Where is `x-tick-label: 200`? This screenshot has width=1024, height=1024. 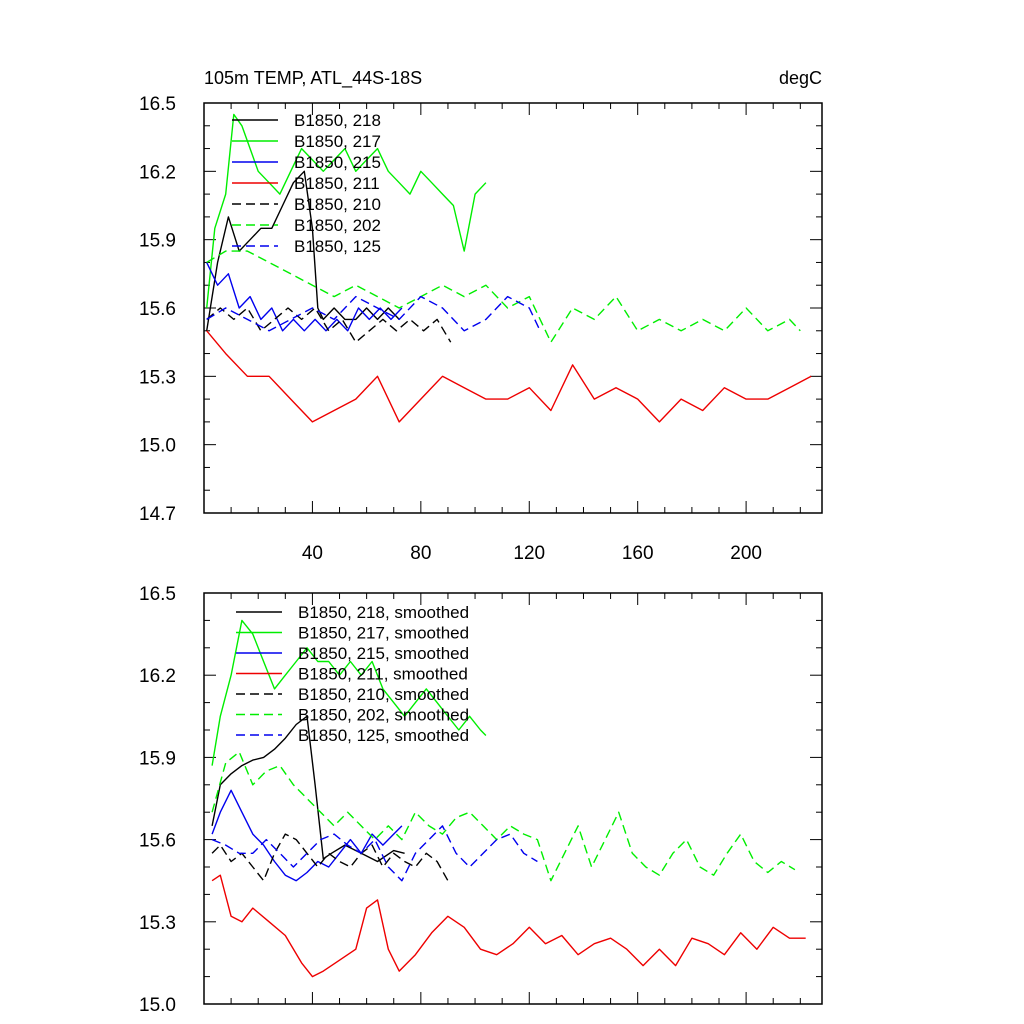
x-tick-label: 200 is located at coordinates (746, 553).